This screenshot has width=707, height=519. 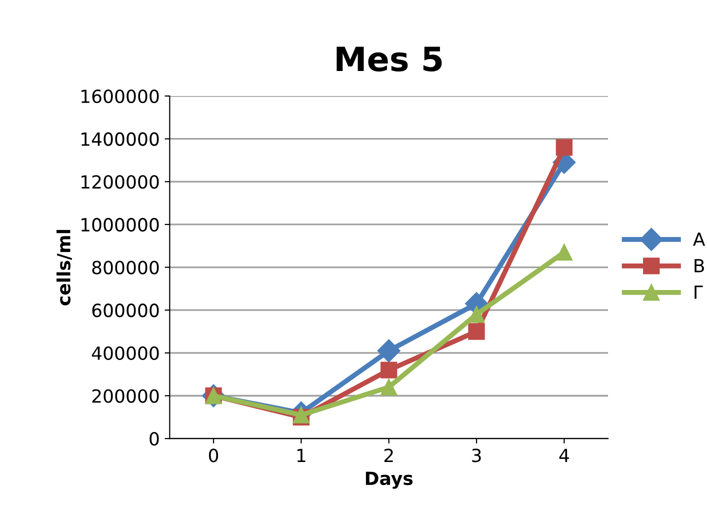 What do you see at coordinates (120, 225) in the screenshot?
I see `y-tick-label: 1000000` at bounding box center [120, 225].